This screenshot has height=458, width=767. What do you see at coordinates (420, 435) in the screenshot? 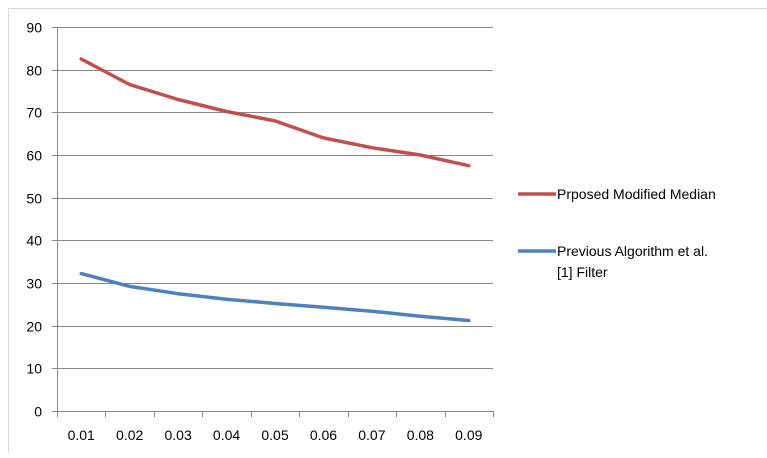
I see `x-tick-label-0.08: 0.08` at bounding box center [420, 435].